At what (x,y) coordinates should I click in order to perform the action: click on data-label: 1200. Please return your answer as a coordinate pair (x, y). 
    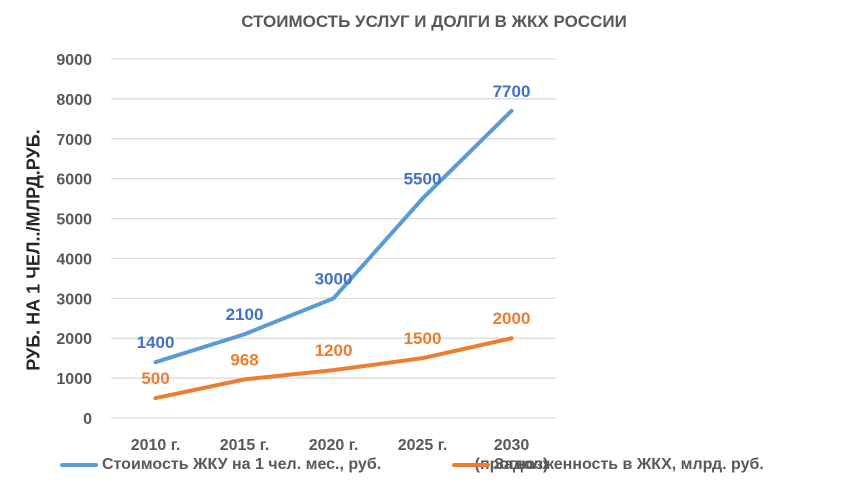
    Looking at the image, I should click on (334, 350).